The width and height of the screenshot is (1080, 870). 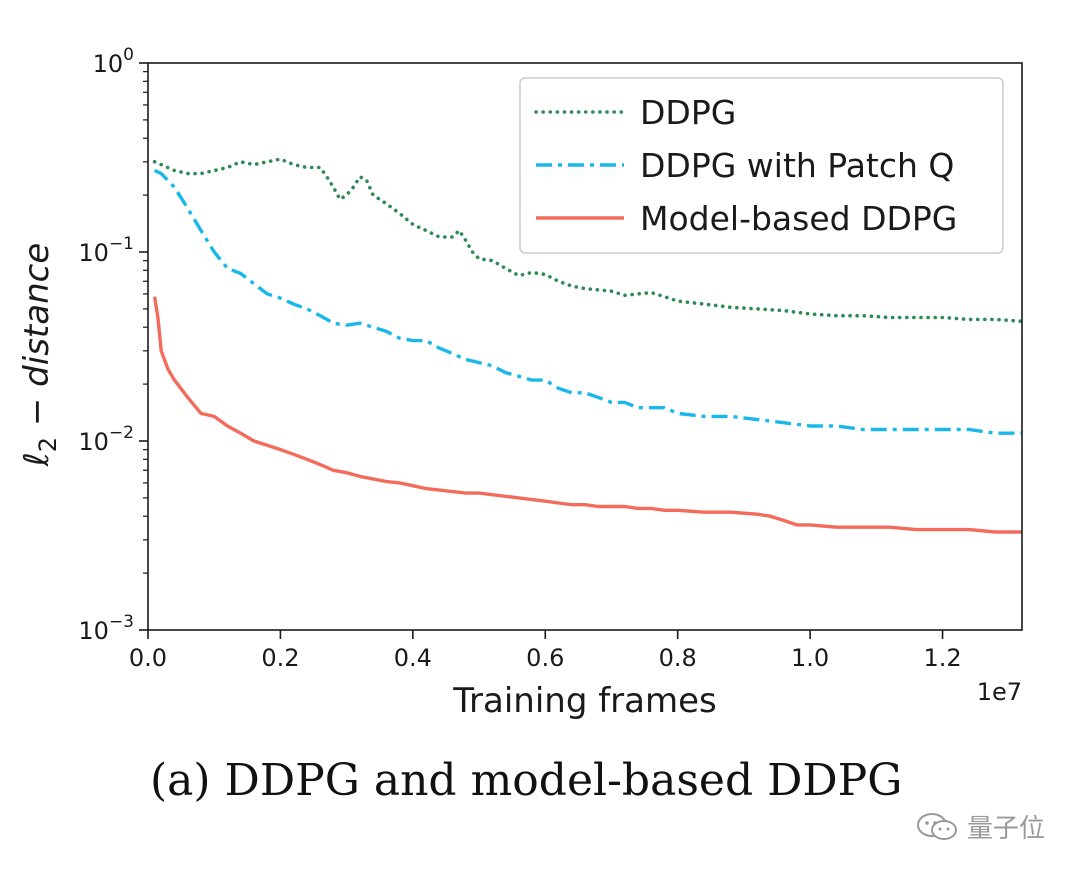 I want to click on x-axis: 0.0 0.2 0.4 0.6 0.8 1.0 1.2, so click(x=545, y=651).